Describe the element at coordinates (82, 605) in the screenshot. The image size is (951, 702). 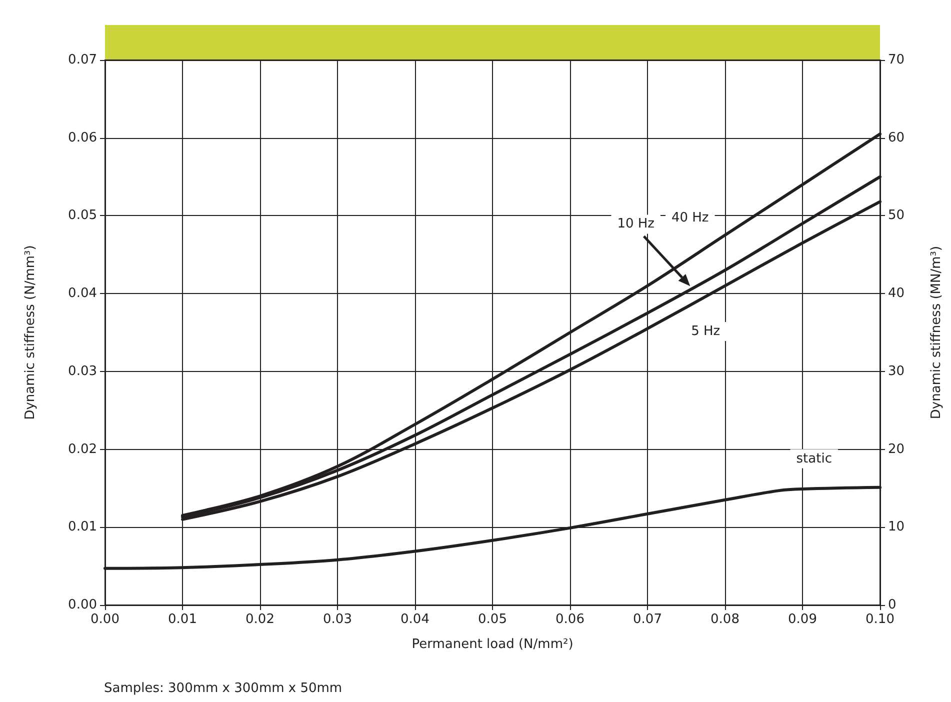
I see `y-tick-label: 0.00` at that location.